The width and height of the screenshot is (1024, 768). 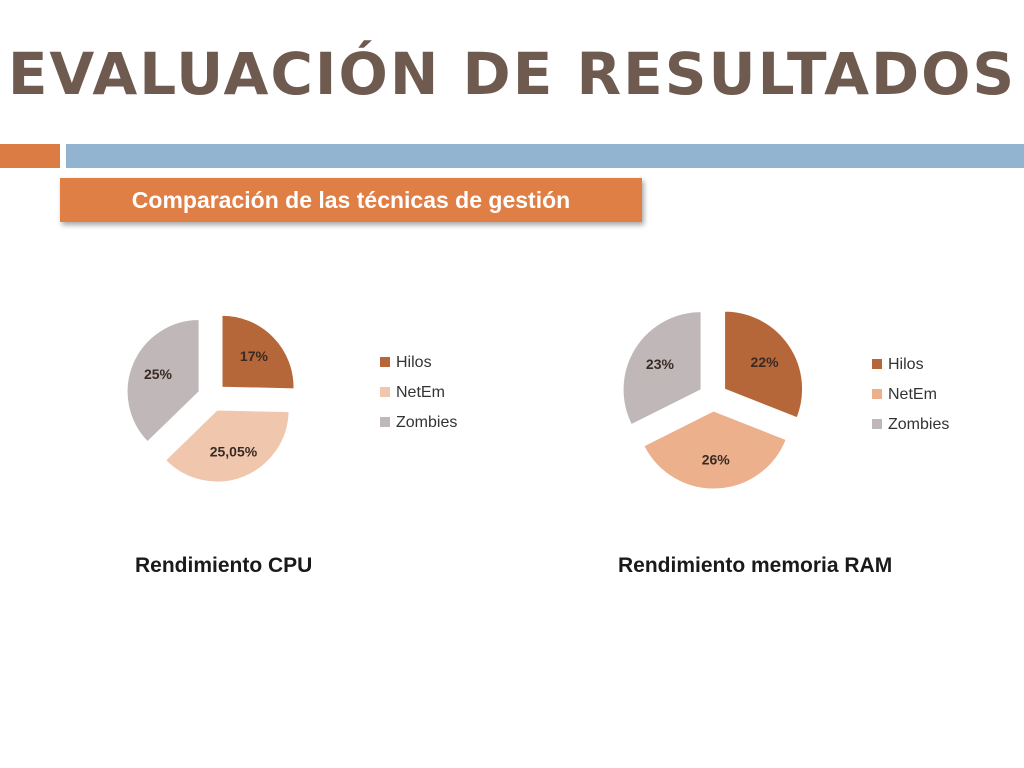 I want to click on data-label-hilos: 22%, so click(x=765, y=362).